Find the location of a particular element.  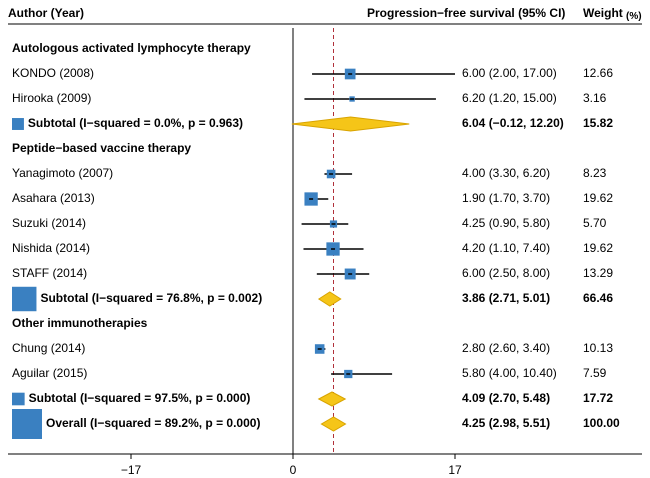

study-label: STAFF (2014) is located at coordinates (49, 273).